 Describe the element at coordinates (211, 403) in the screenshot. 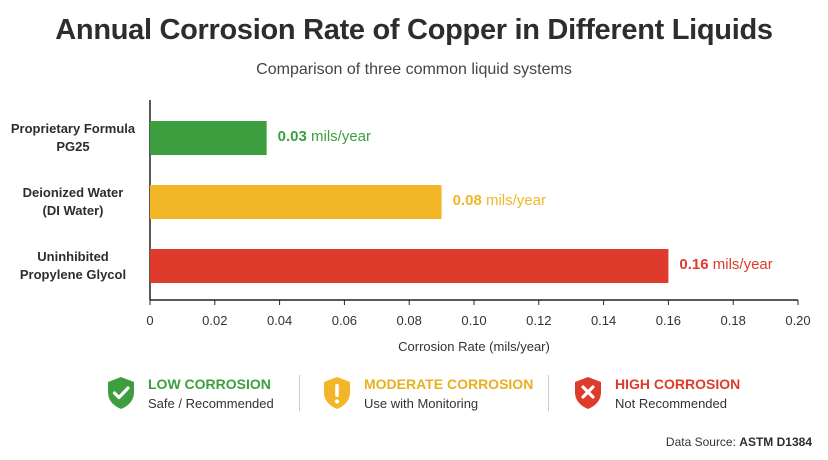

I see `legend-low-desc: Safe / Recommended` at that location.